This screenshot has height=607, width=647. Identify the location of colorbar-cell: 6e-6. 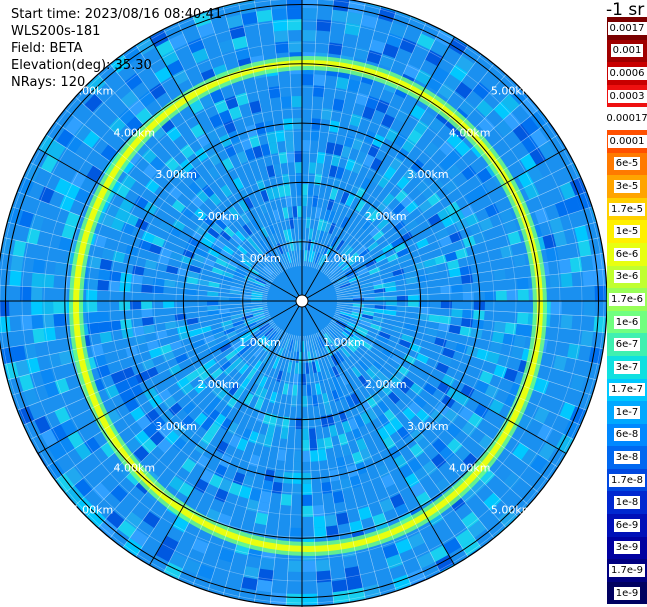
(627, 254).